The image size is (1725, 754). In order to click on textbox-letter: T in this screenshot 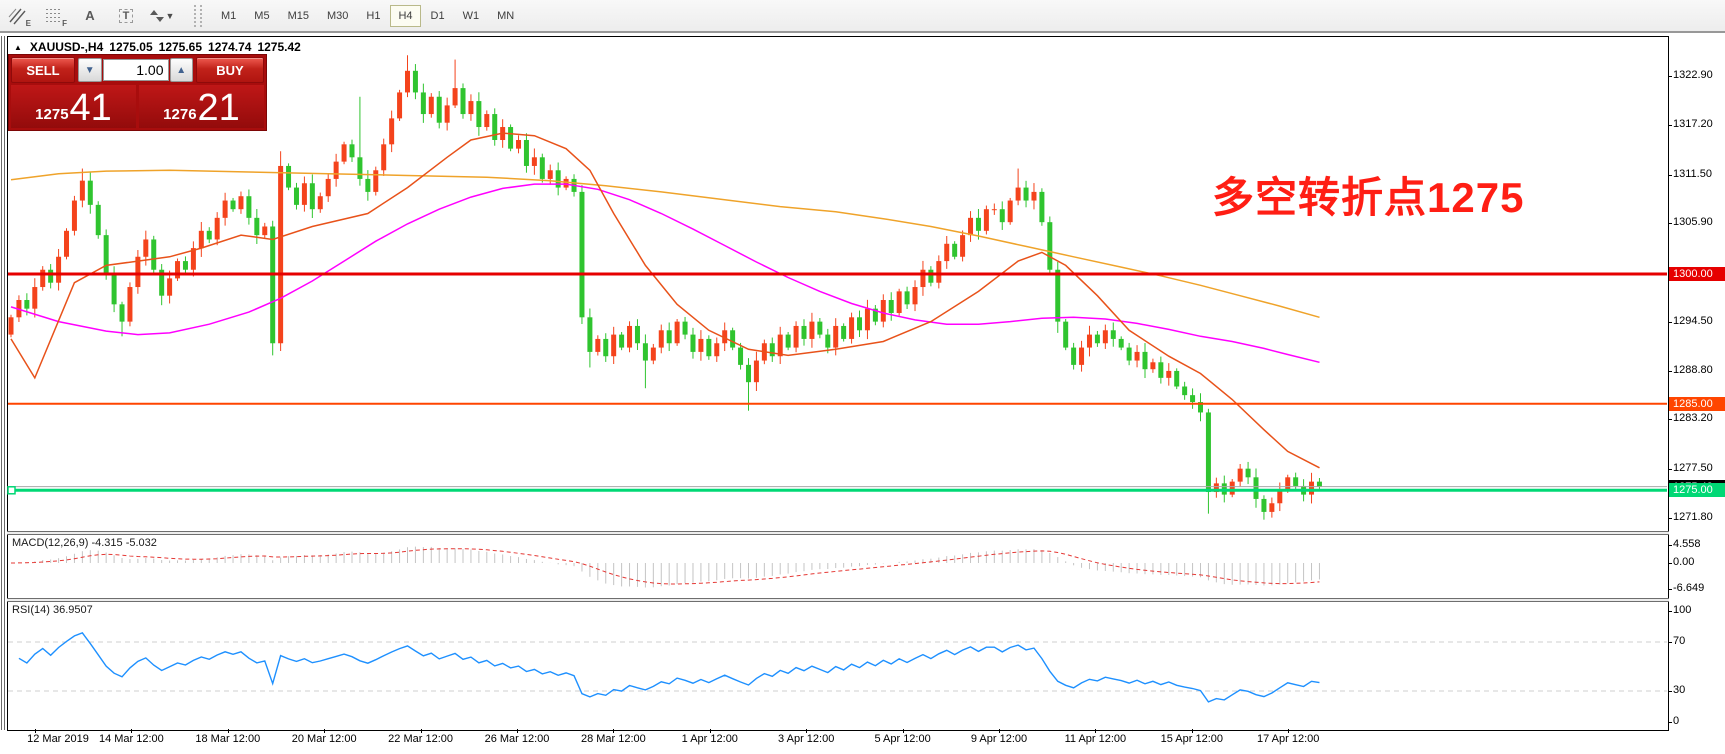, I will do `click(126, 15)`.